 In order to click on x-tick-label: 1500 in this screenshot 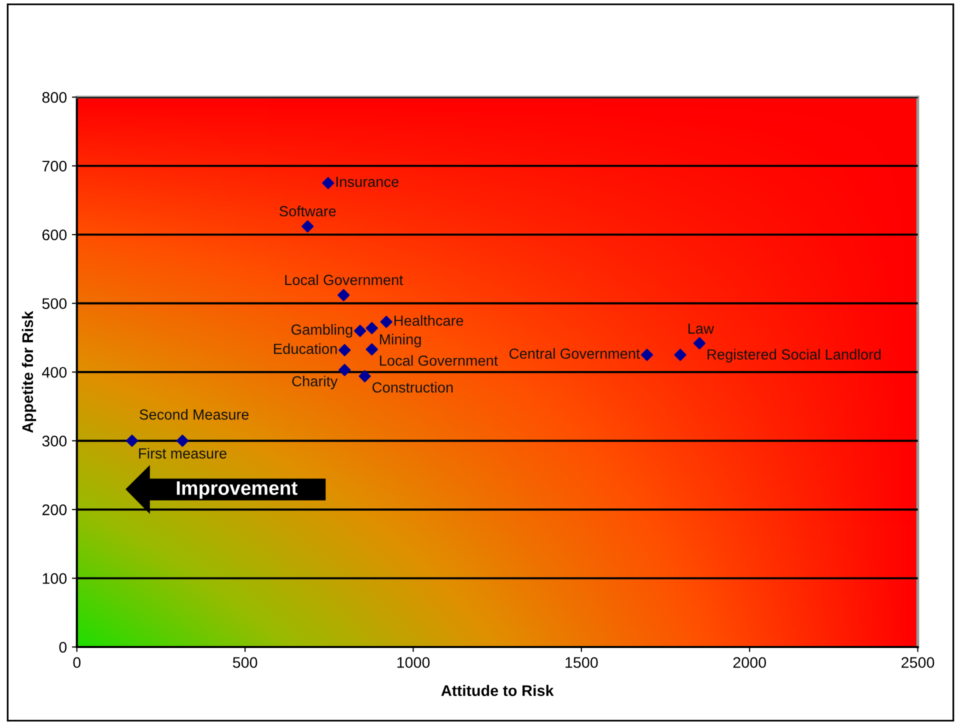, I will do `click(582, 662)`.